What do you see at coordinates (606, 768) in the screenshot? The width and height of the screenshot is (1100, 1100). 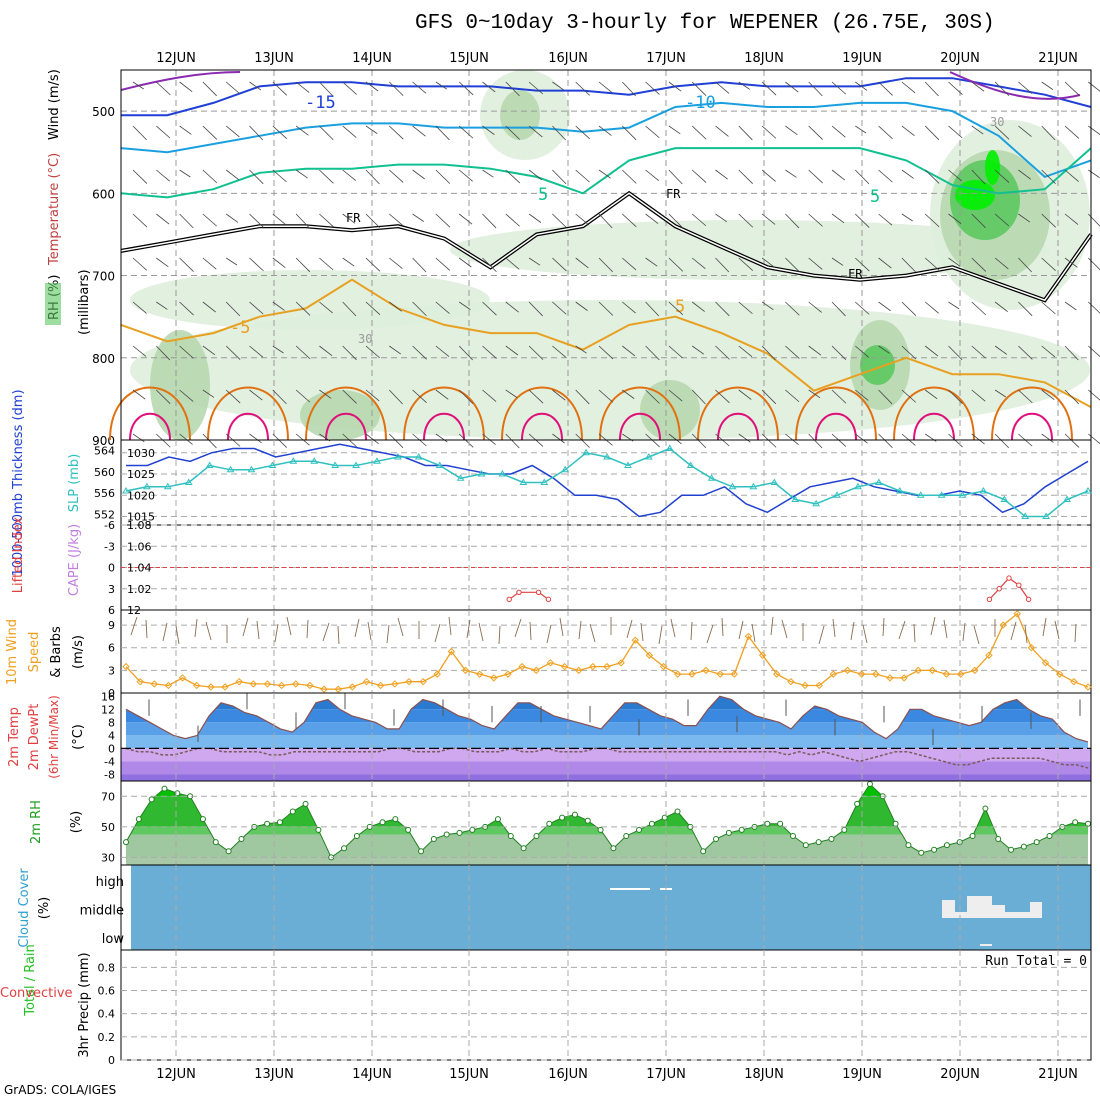 I see `dewpt-band` at bounding box center [606, 768].